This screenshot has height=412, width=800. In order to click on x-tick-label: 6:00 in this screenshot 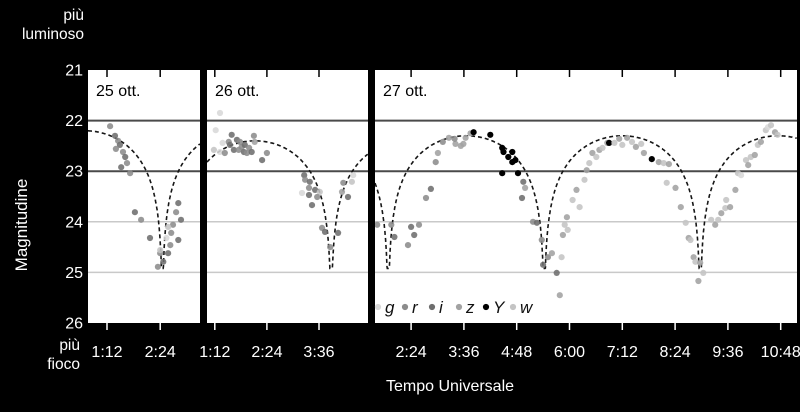, I will do `click(569, 352)`.